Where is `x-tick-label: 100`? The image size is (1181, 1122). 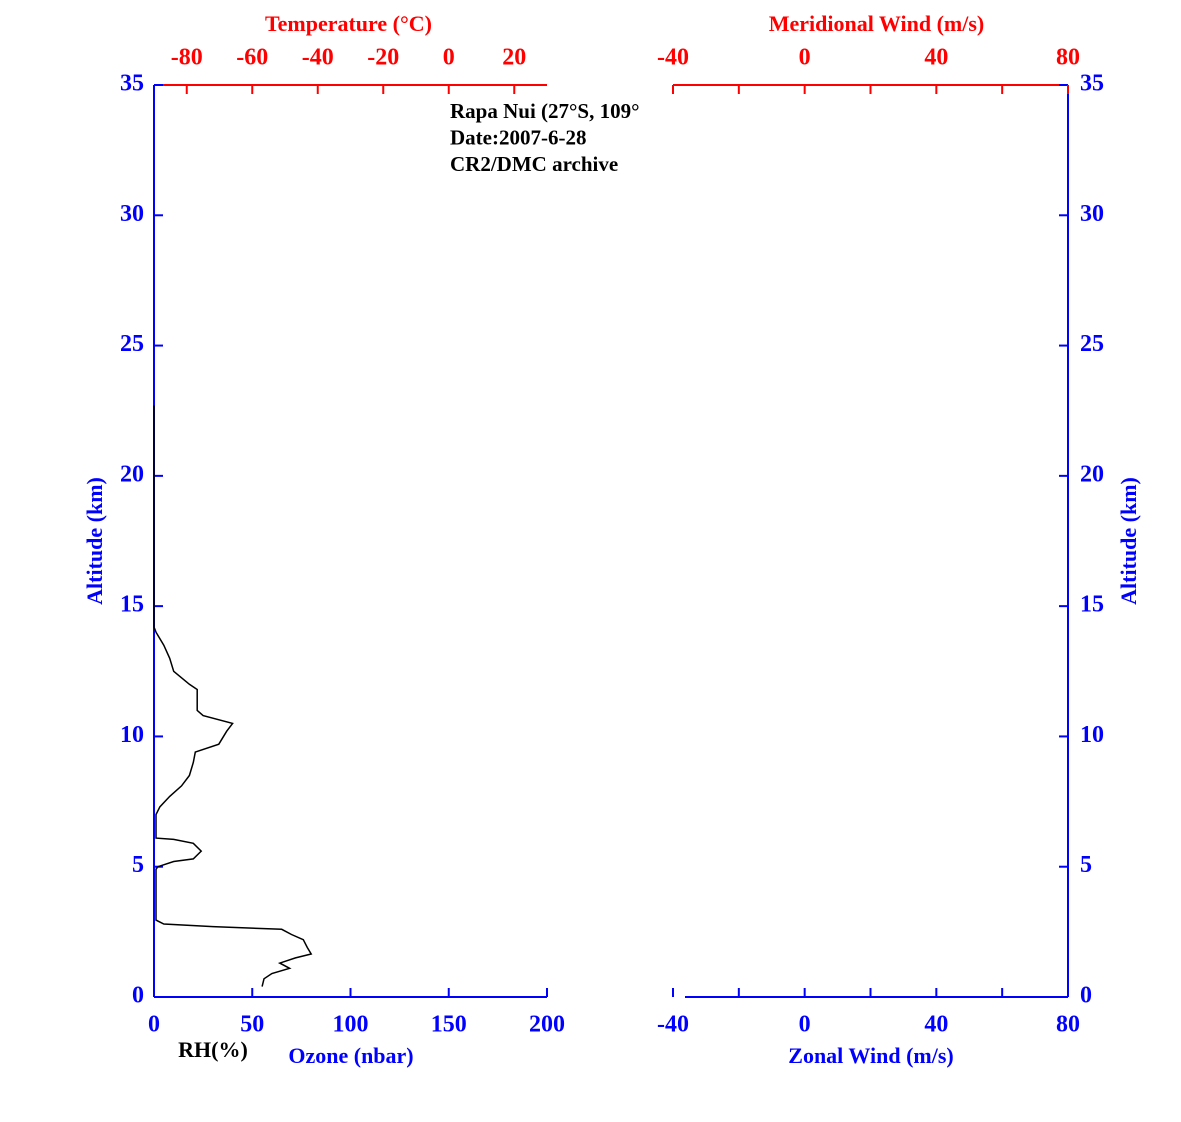
x-tick-label: 100 is located at coordinates (351, 1025).